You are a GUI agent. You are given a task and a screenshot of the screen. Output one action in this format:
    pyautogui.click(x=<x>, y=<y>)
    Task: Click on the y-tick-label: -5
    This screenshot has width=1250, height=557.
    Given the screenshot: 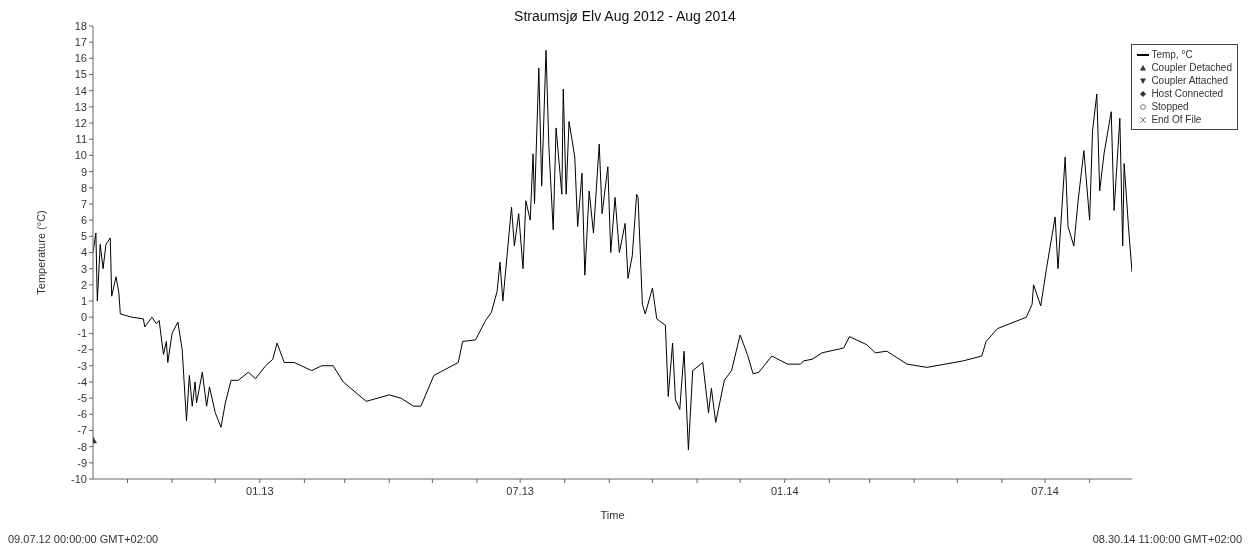 What is the action you would take?
    pyautogui.click(x=82, y=398)
    